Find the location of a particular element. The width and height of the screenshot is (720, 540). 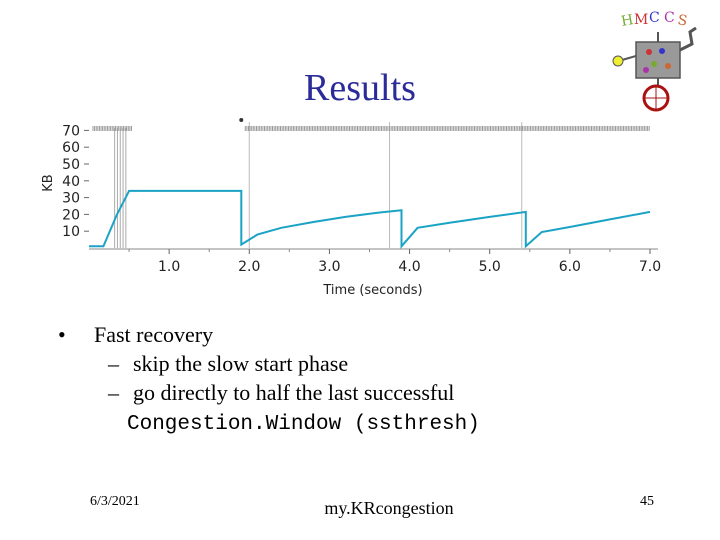

x-tick-label: 4.0 is located at coordinates (409, 267).